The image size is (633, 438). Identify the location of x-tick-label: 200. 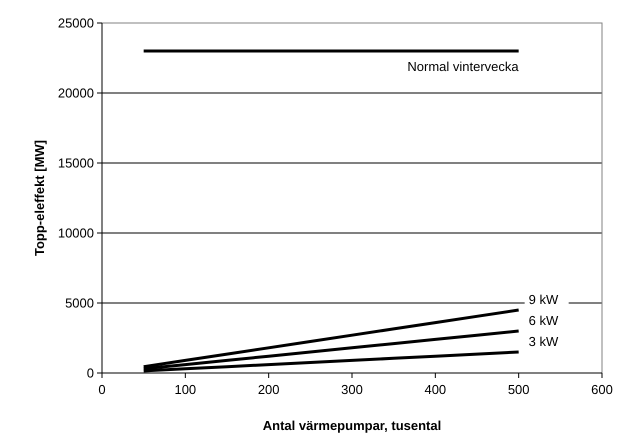
(269, 389).